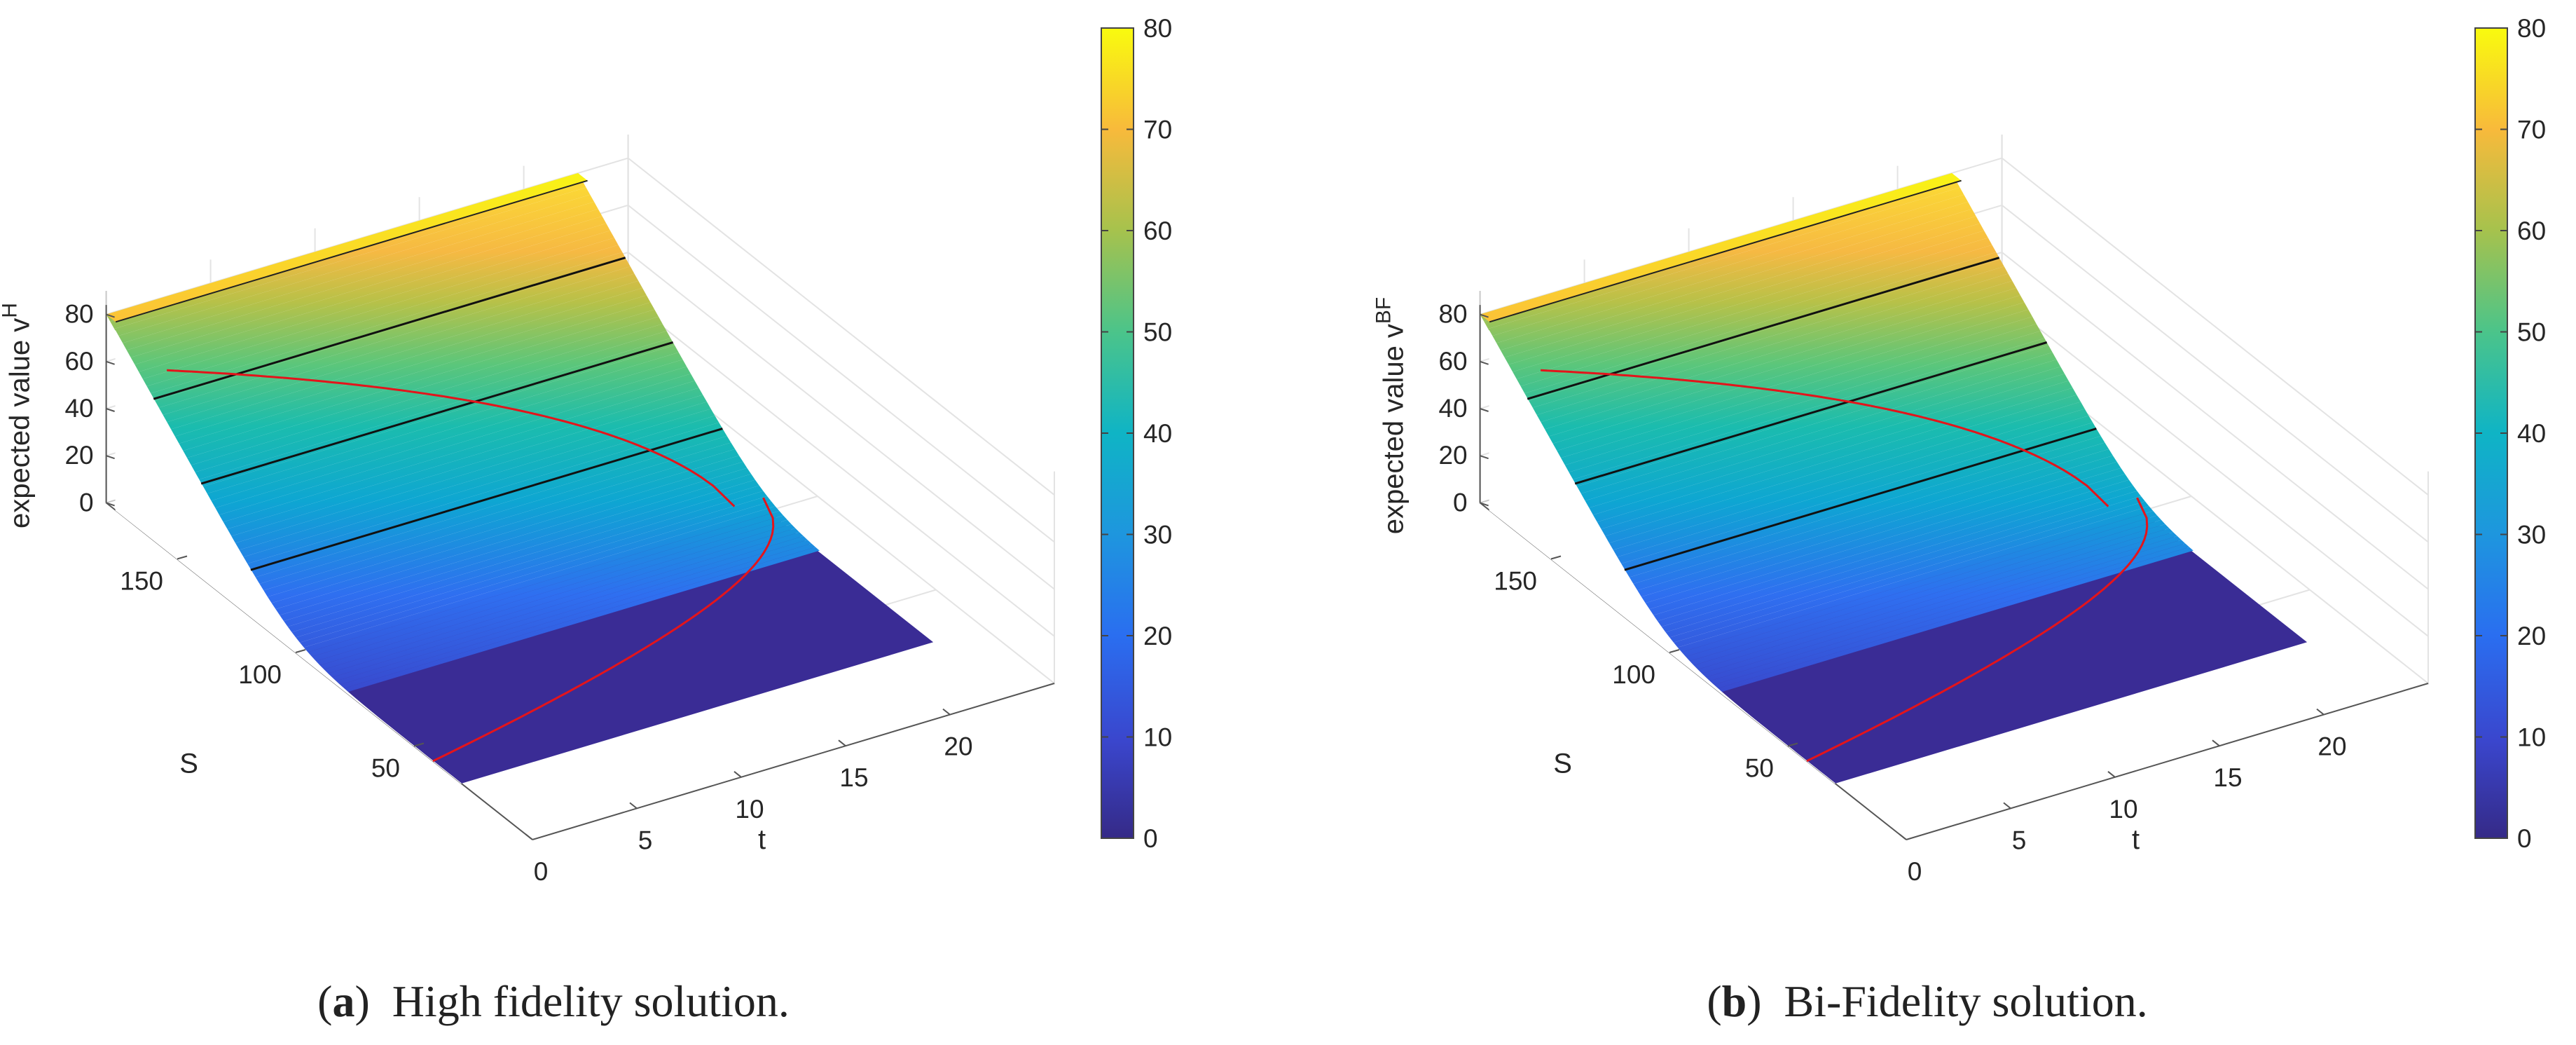  I want to click on s-tick-label: 50, so click(385, 768).